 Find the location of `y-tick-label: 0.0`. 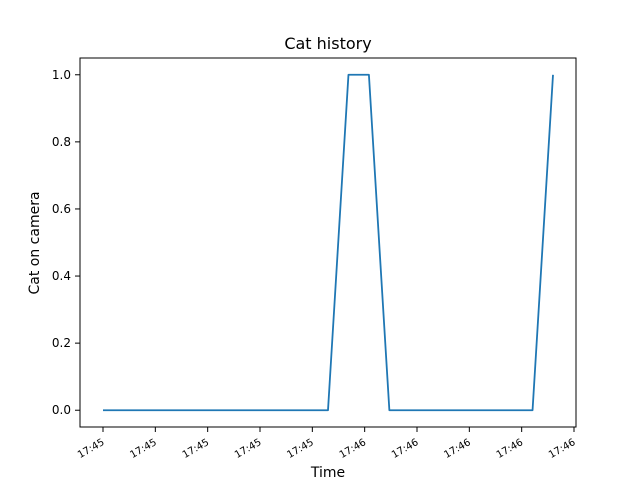

y-tick-label: 0.0 is located at coordinates (61, 410).